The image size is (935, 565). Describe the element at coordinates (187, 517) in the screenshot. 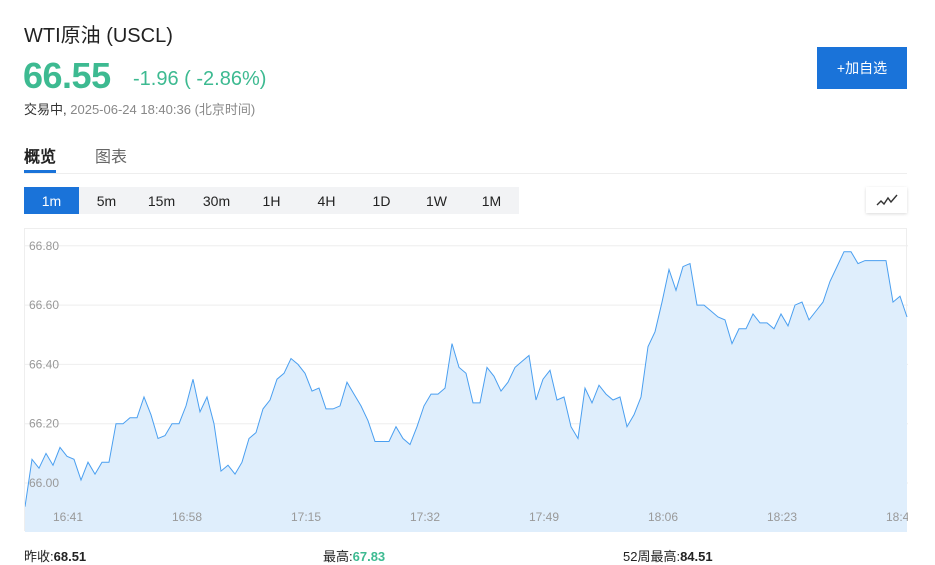

I see `x-tick-label: 16:58` at that location.